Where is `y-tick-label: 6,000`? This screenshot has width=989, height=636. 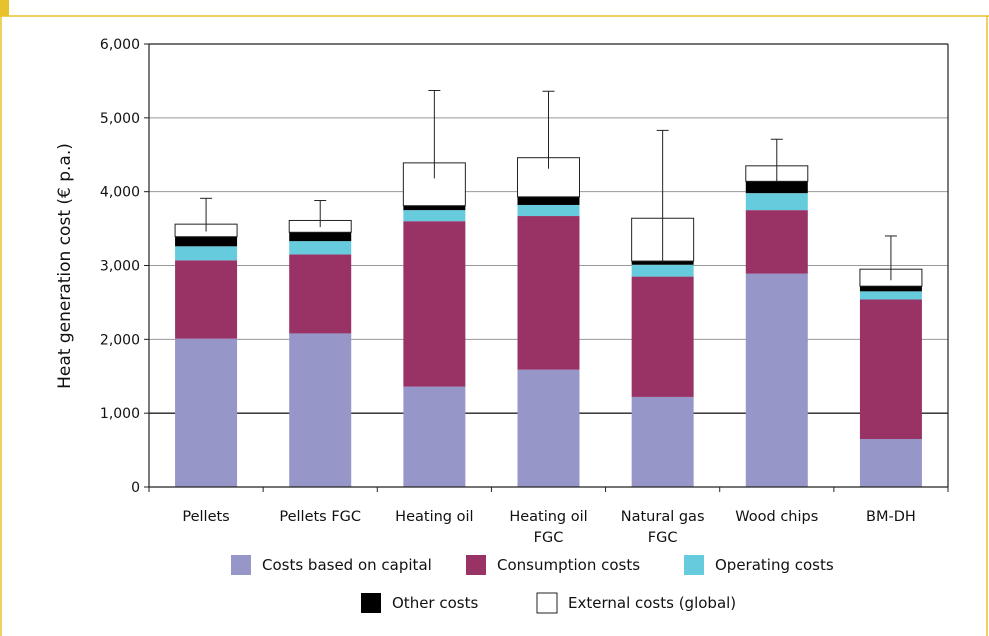 y-tick-label: 6,000 is located at coordinates (120, 45).